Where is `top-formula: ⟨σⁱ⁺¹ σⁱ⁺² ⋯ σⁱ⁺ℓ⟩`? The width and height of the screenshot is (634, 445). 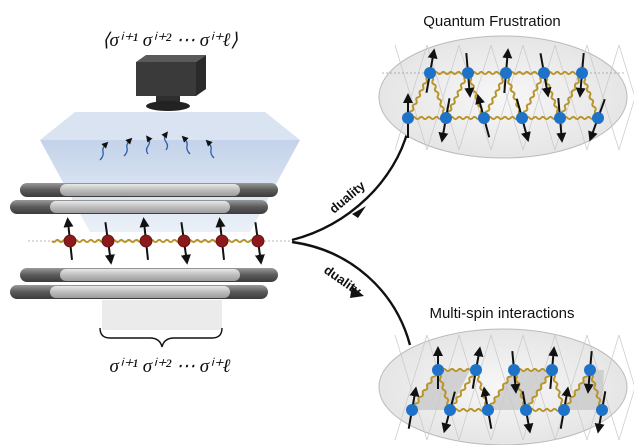
top-formula: ⟨σⁱ⁺¹ σⁱ⁺² ⋯ σⁱ⁺ℓ⟩ is located at coordinates (170, 40).